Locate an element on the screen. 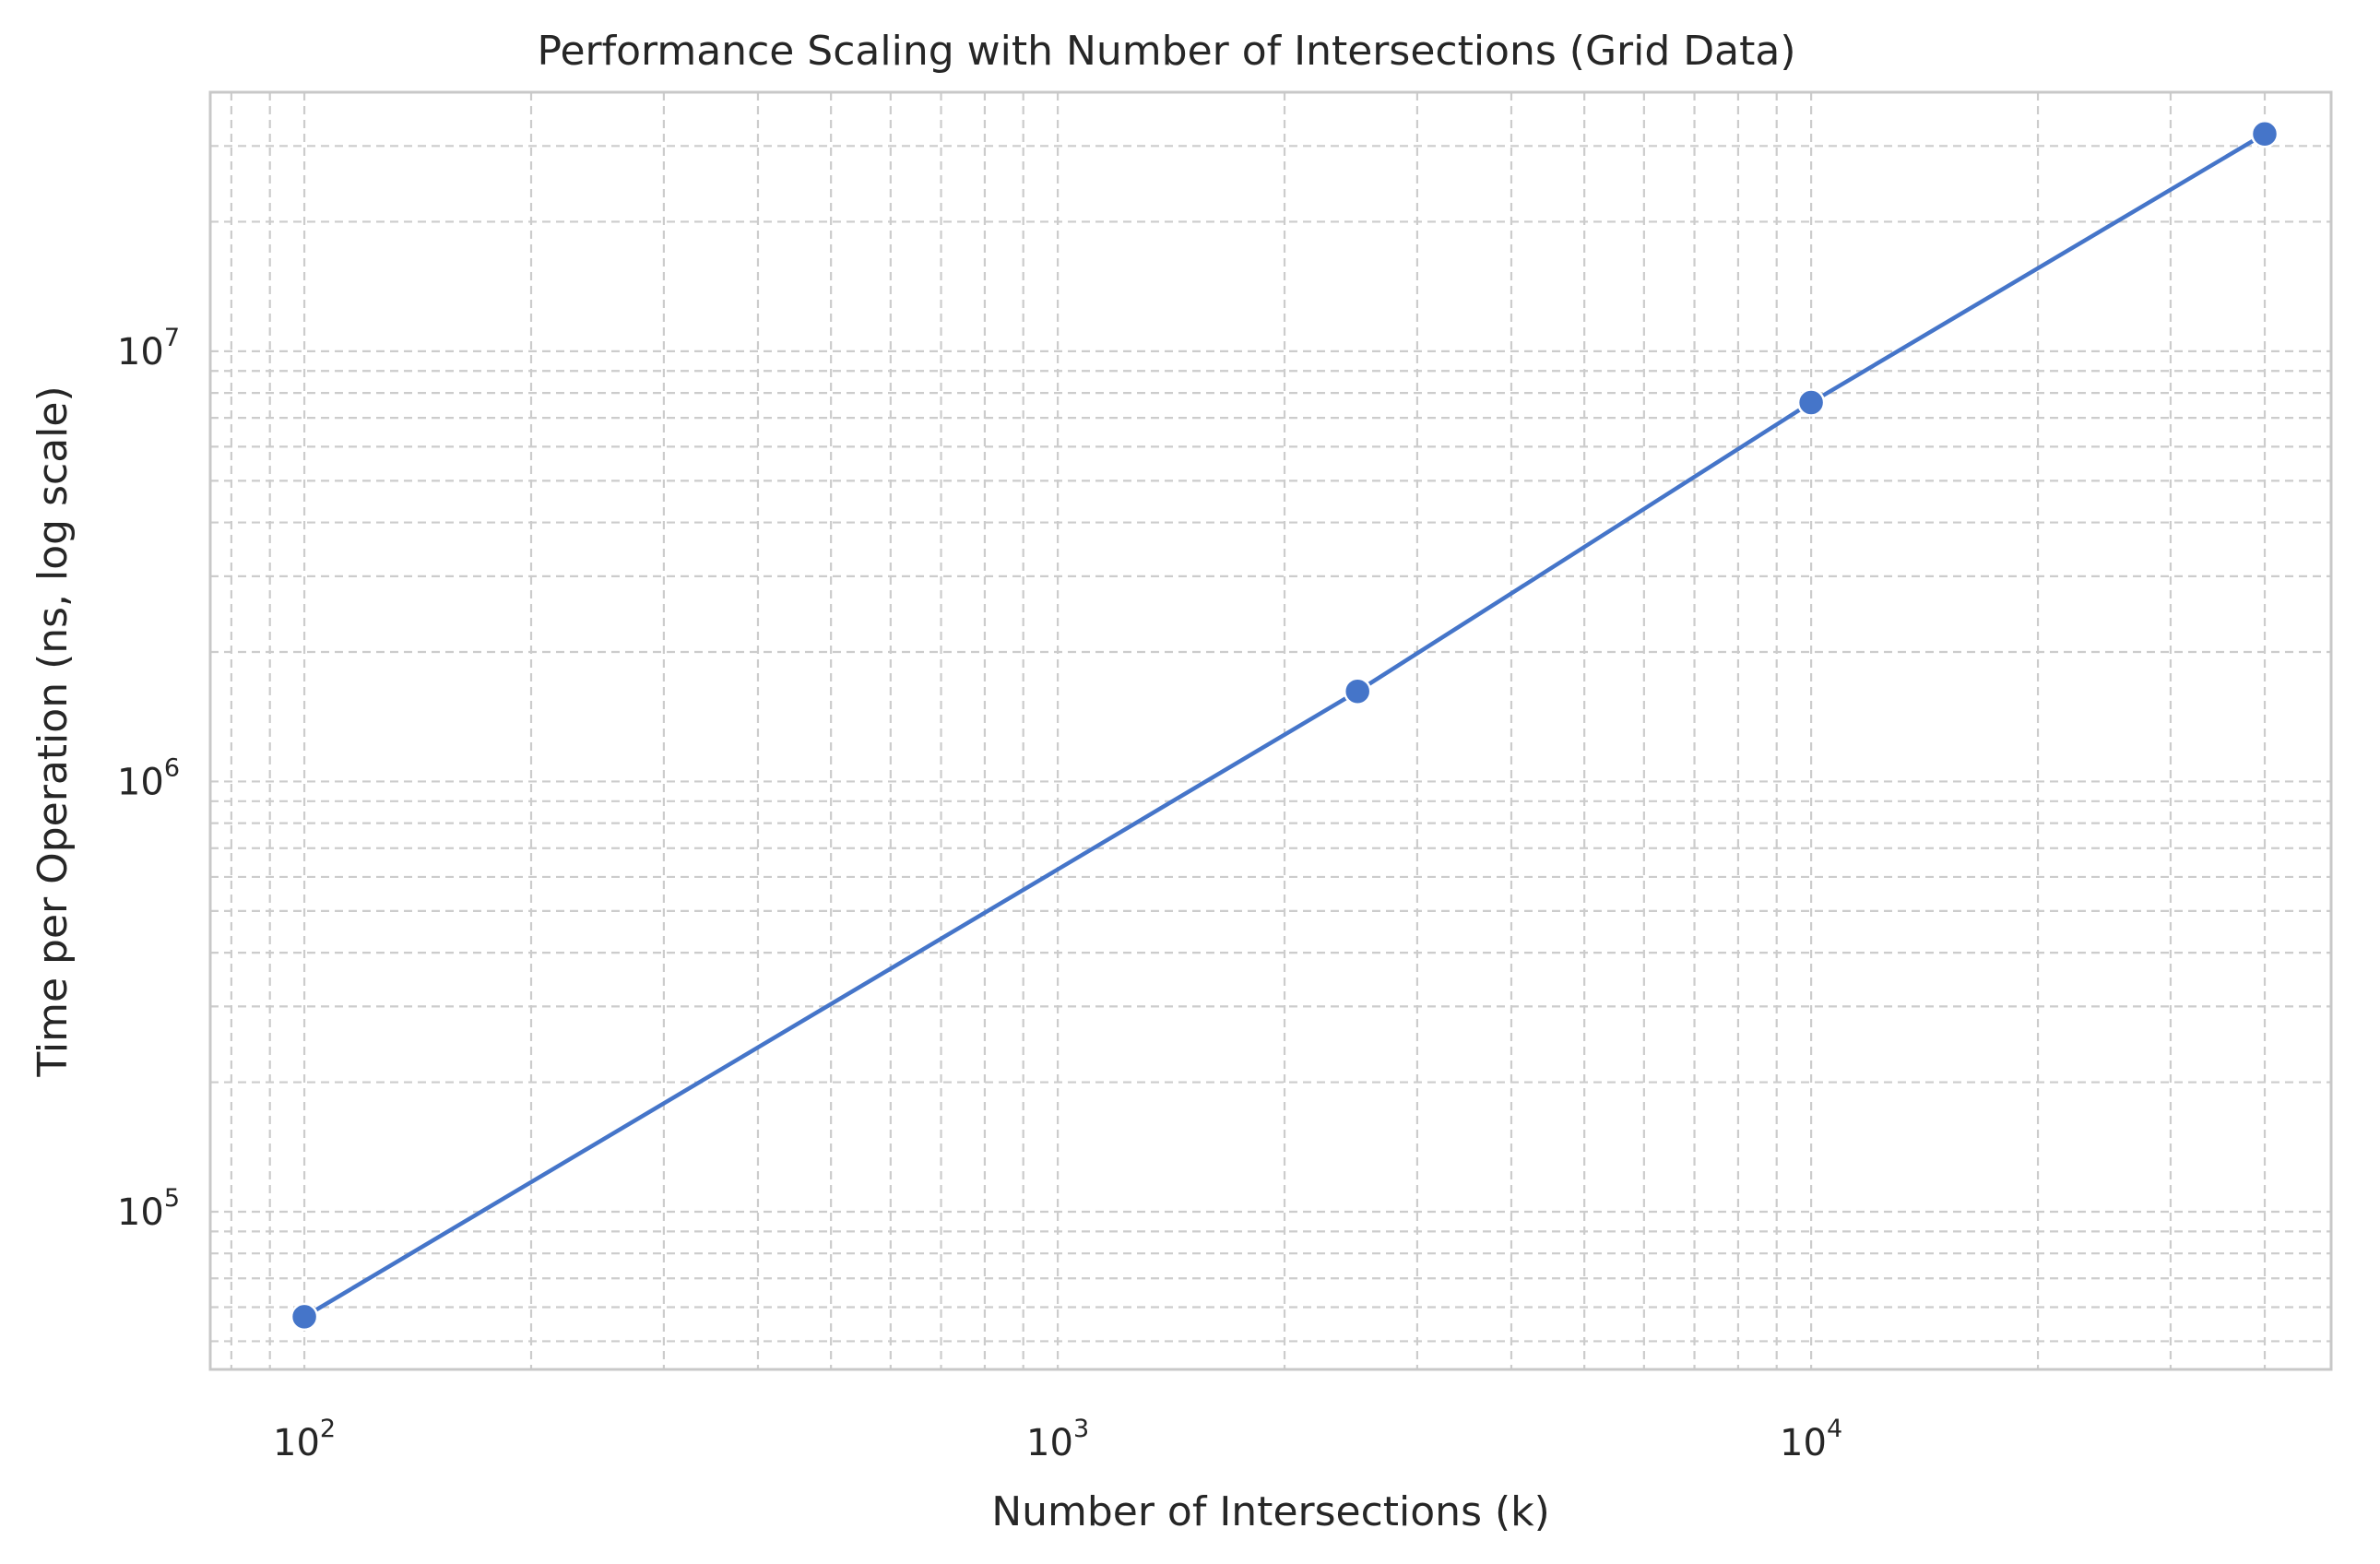 The width and height of the screenshot is (2380, 1564). y-tick-label: 10⁵ is located at coordinates (148, 1209).